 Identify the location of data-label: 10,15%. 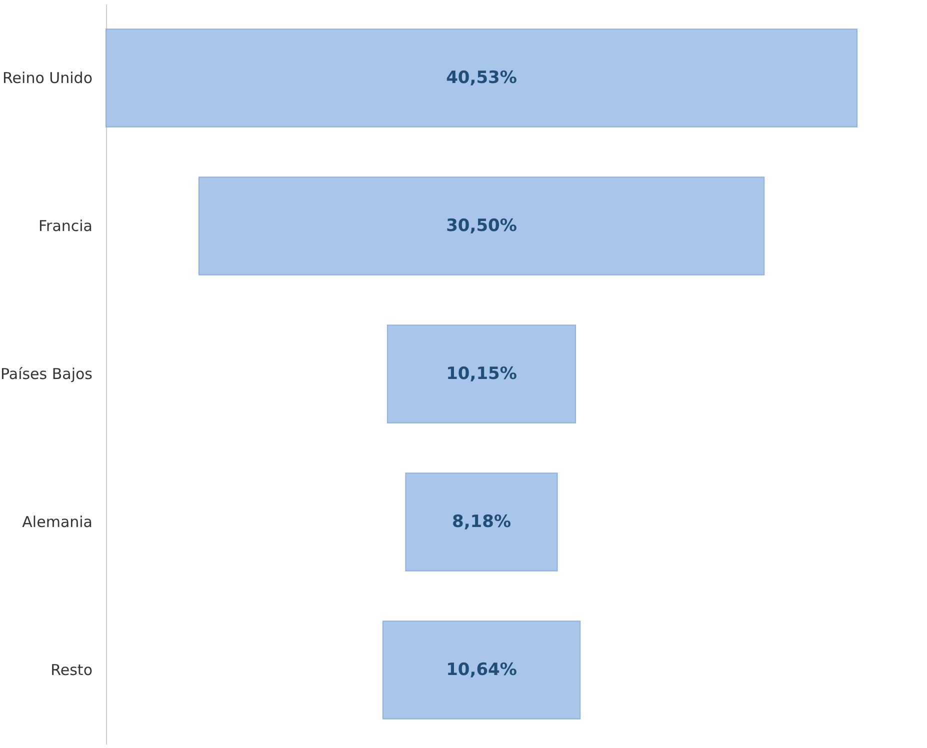
(481, 374).